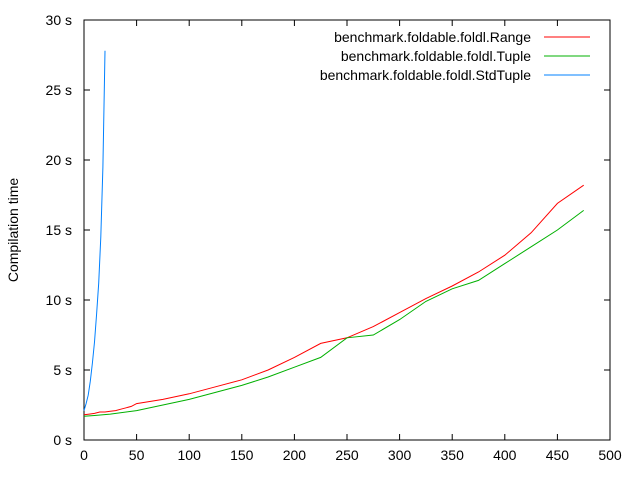 This screenshot has width=640, height=480. Describe the element at coordinates (190, 455) in the screenshot. I see `x-tick-label: 100` at that location.